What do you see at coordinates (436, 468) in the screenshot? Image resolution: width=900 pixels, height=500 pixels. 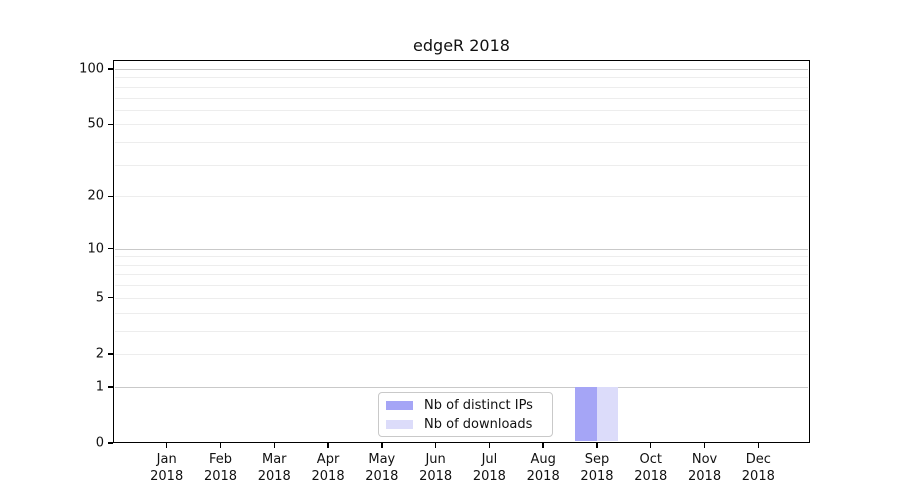 I see `x-tick-label: Jun 2018` at bounding box center [436, 468].